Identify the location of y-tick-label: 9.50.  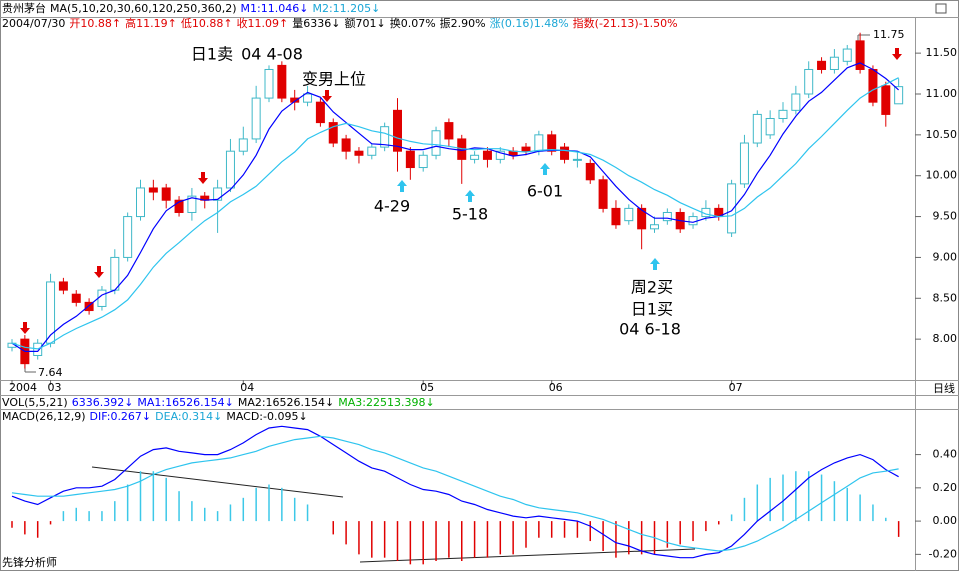
(945, 216).